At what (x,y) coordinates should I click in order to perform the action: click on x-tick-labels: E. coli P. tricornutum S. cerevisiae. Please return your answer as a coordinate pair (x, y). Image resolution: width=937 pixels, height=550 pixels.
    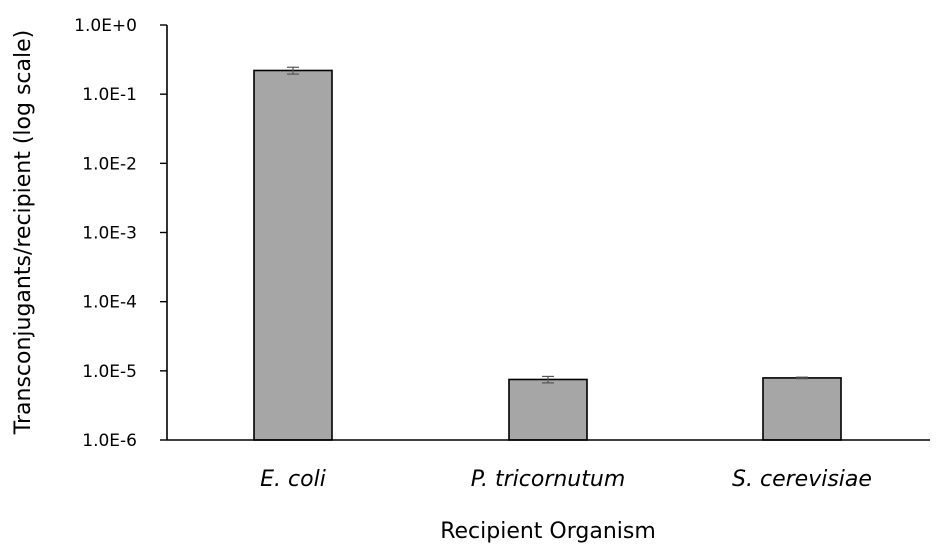
    Looking at the image, I should click on (566, 479).